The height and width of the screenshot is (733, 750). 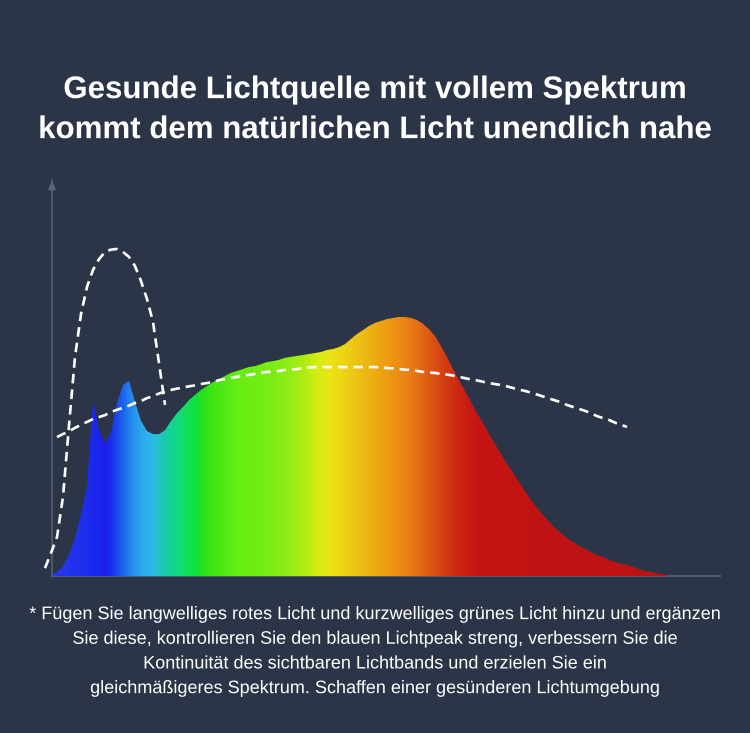 What do you see at coordinates (375, 651) in the screenshot?
I see `text: * Fügen Sie langwelliges rotes Licht und kurzwelliges grünes Licht hinzu und ergänzen Sie diese, kontrollieren Sie den blauen Lichtpeak streng, verbessern Sie die Kontinuität des sichtbaren Lichtbands und erzielen Sie ein gleichmäßigeres Spektrum. Schaffen einer gesünderen Lichtumgebung` at bounding box center [375, 651].